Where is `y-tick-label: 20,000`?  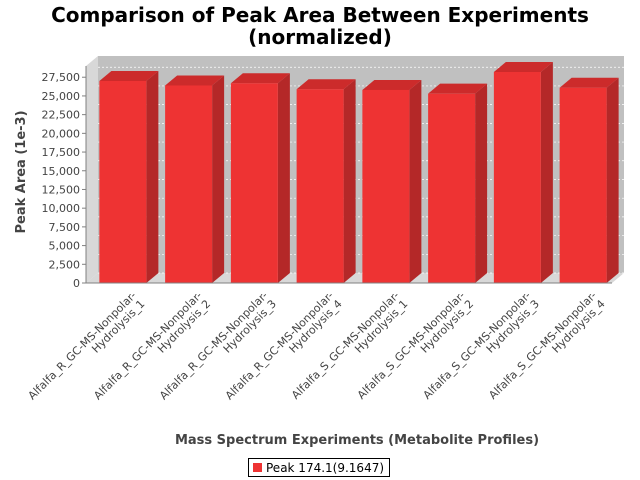 y-tick-label: 20,000 is located at coordinates (61, 133).